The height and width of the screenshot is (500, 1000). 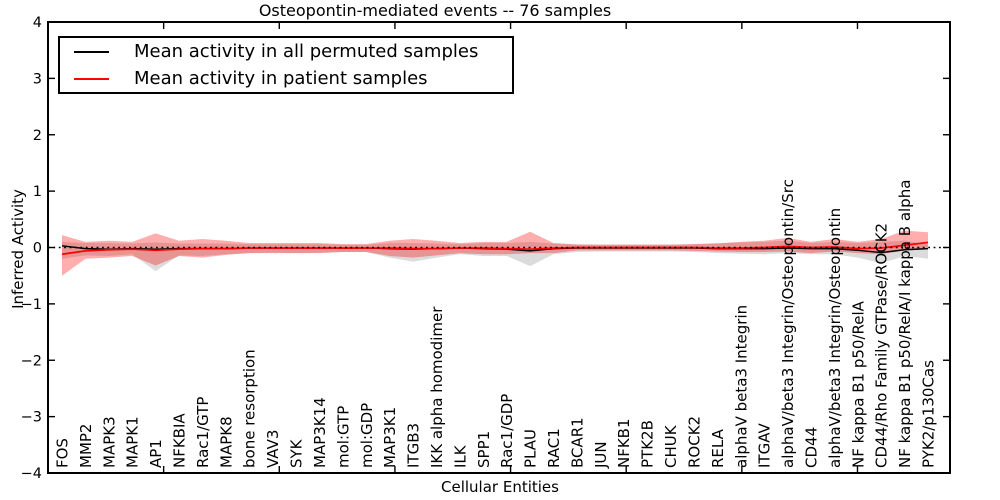 I want to click on x-category-label: NF kappa B1 p50/RelA, so click(x=858, y=384).